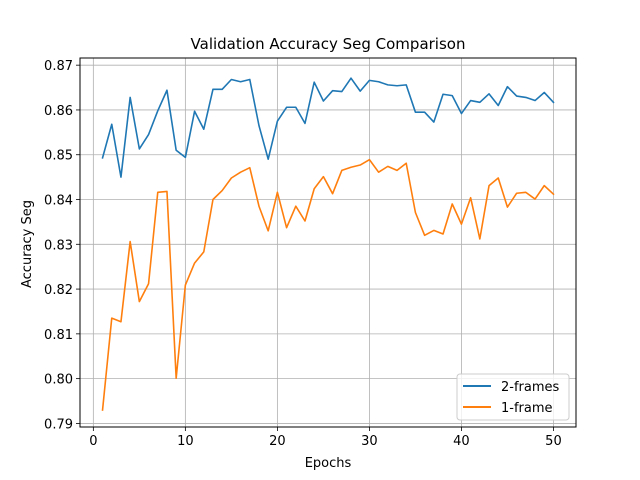 This screenshot has height=480, width=640. I want to click on legend-label-1-frame: 1-frame, so click(527, 408).